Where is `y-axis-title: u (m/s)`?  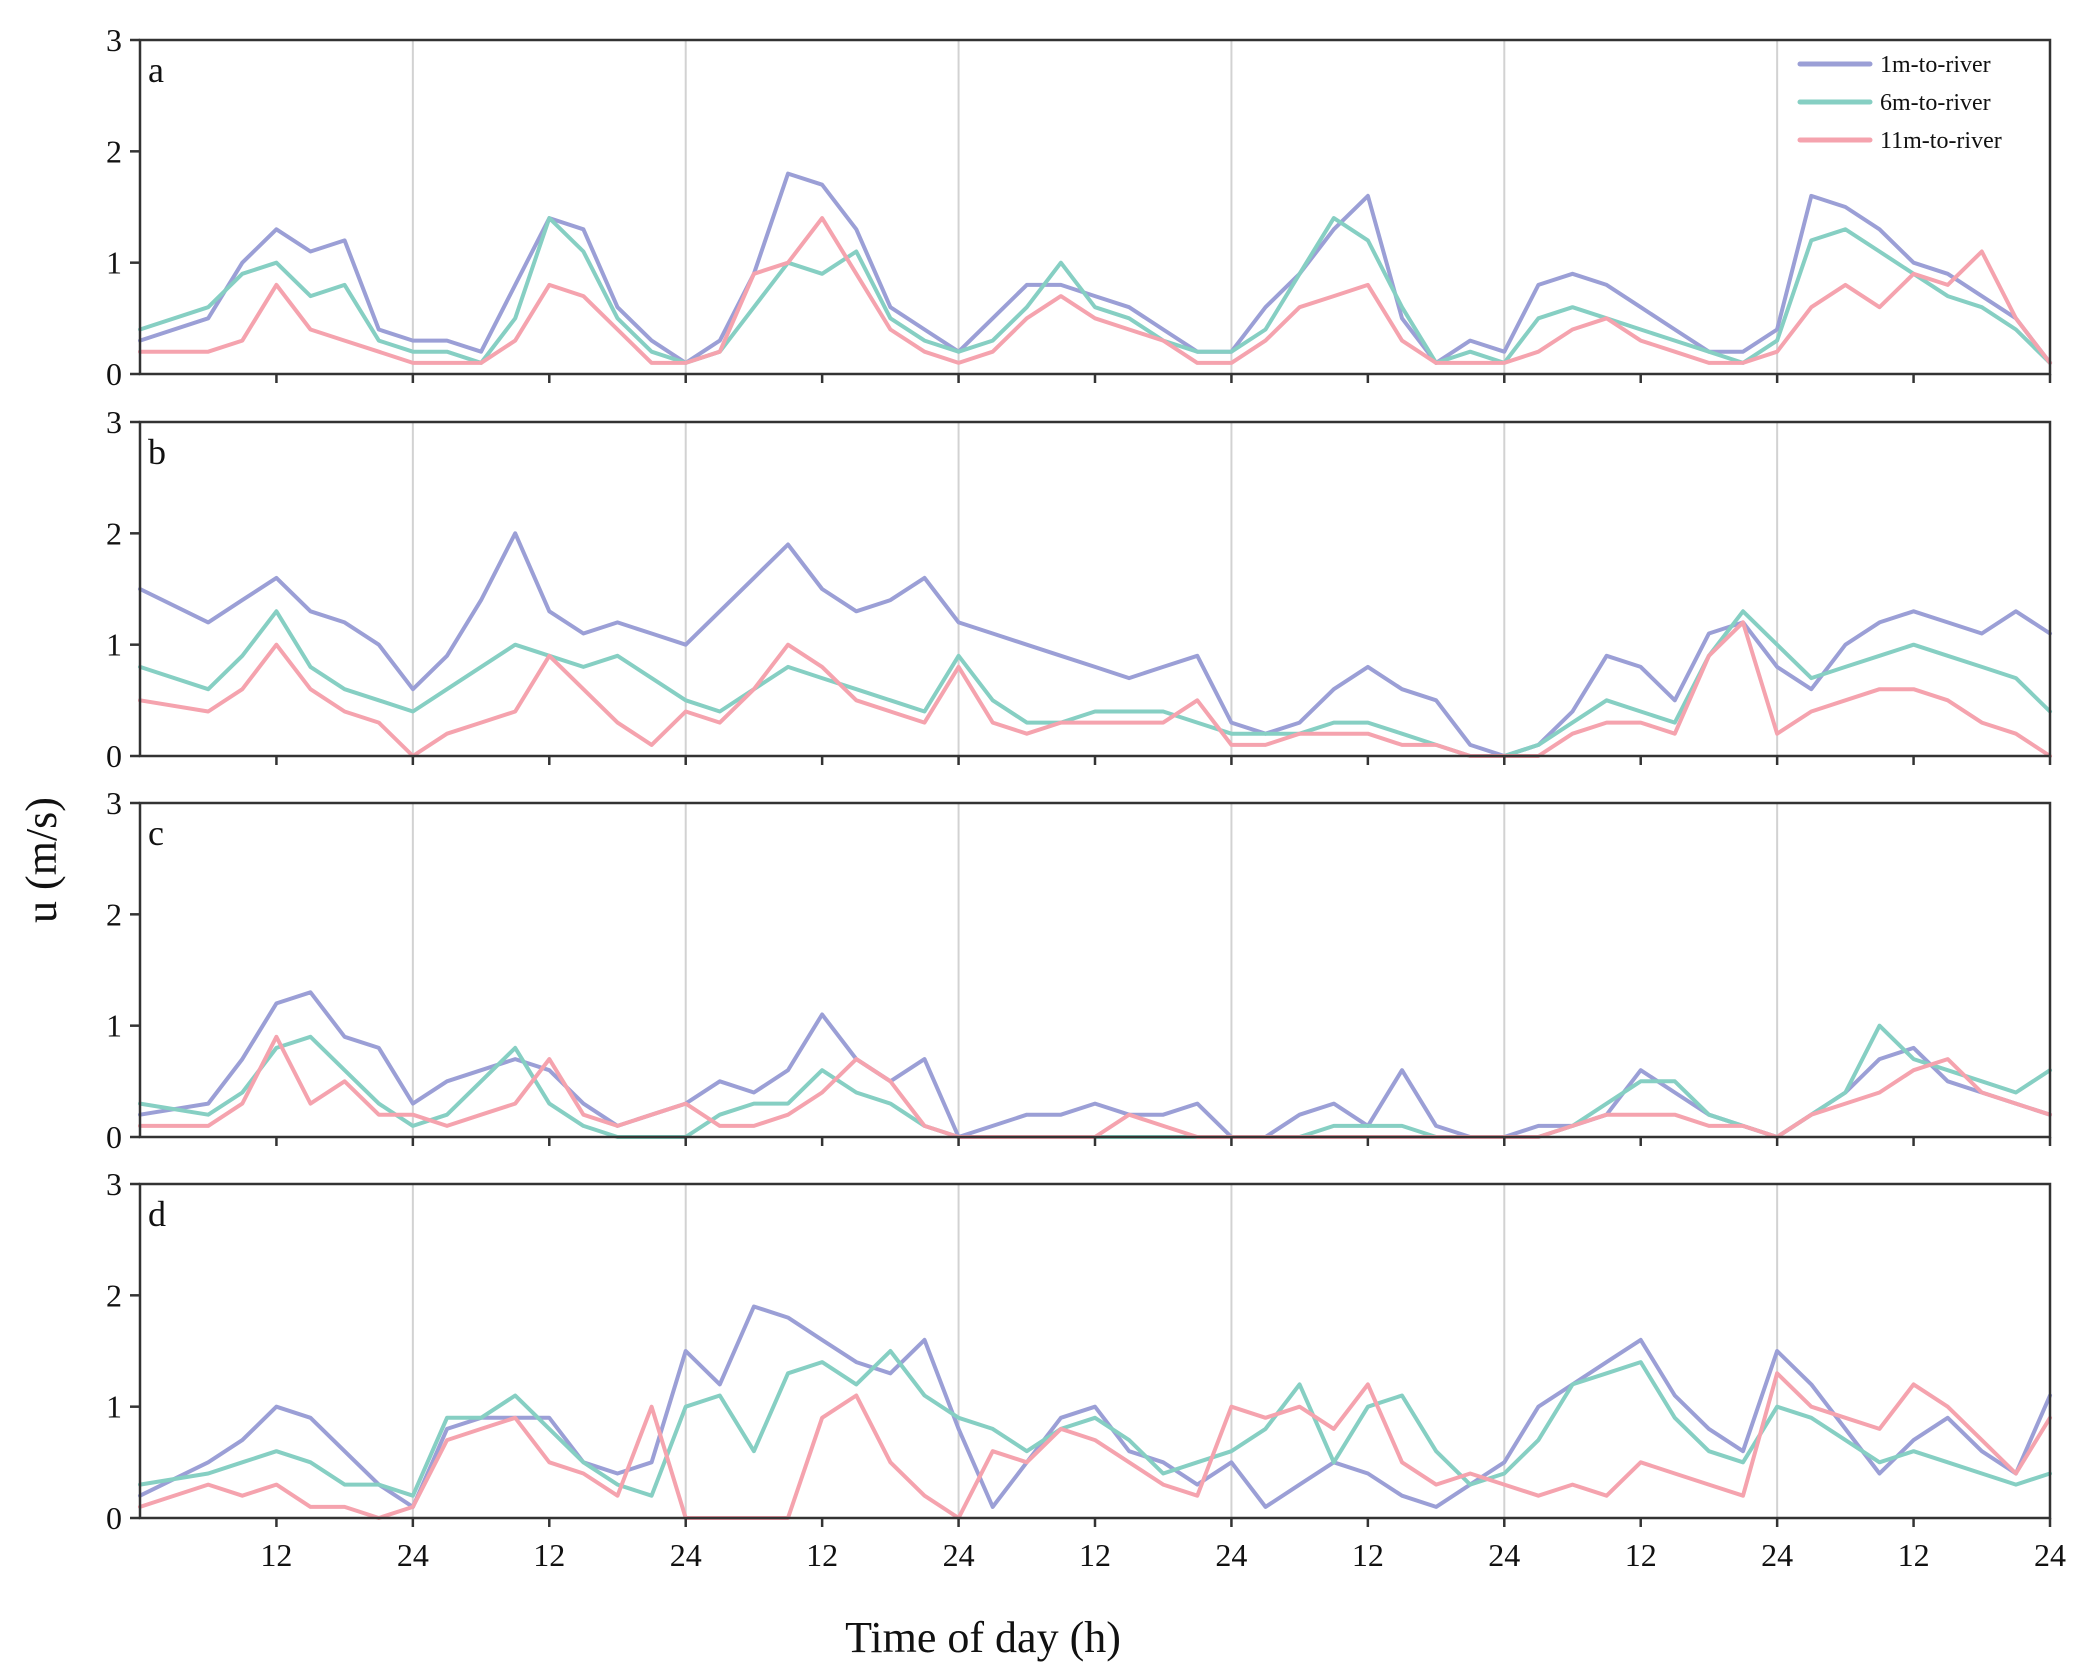 y-axis-title: u (m/s) is located at coordinates (41, 860).